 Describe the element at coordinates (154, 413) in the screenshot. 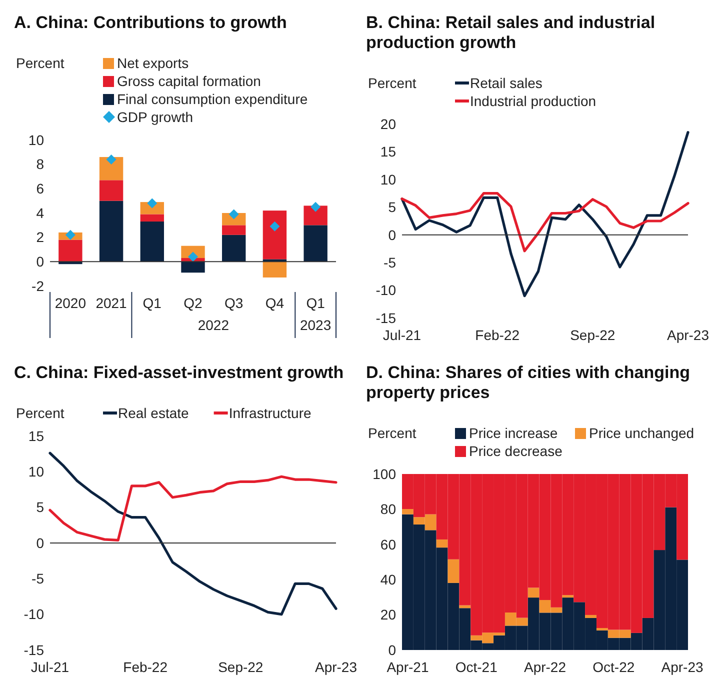

I see `legend-label: Real estate` at that location.